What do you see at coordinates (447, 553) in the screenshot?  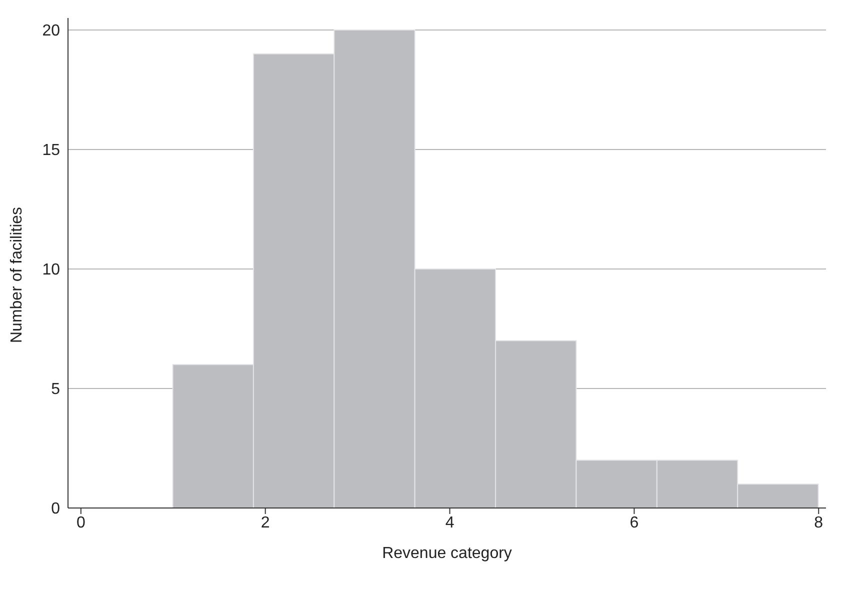 I see `x-axis-title: Revenue category` at bounding box center [447, 553].